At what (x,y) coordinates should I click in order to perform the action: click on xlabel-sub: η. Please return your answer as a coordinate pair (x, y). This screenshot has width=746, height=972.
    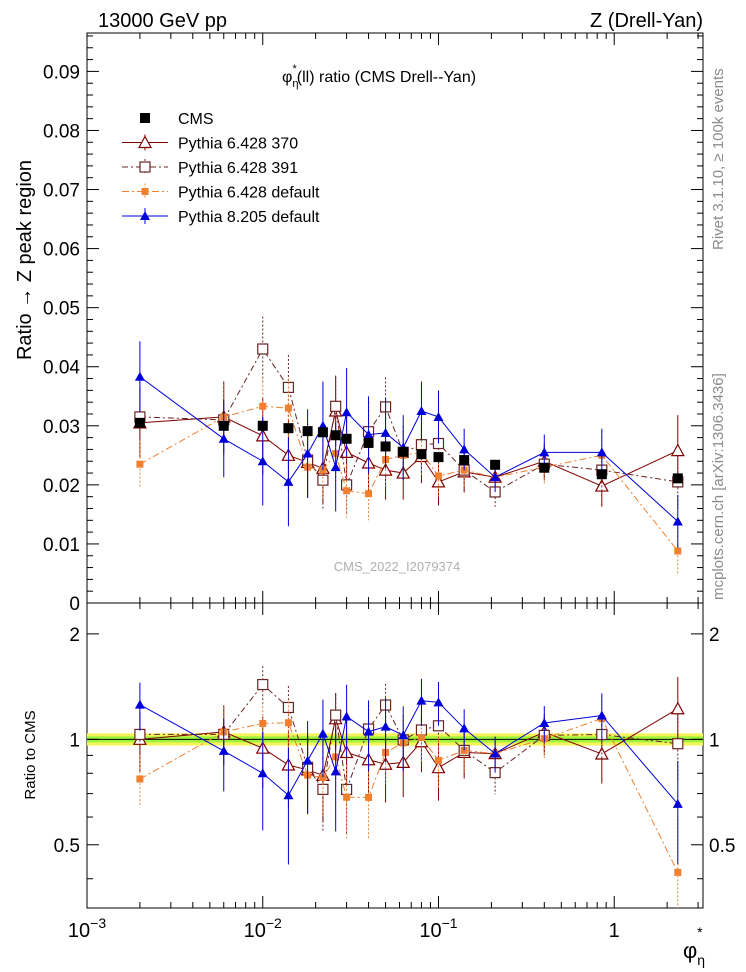
    Looking at the image, I should click on (701, 960).